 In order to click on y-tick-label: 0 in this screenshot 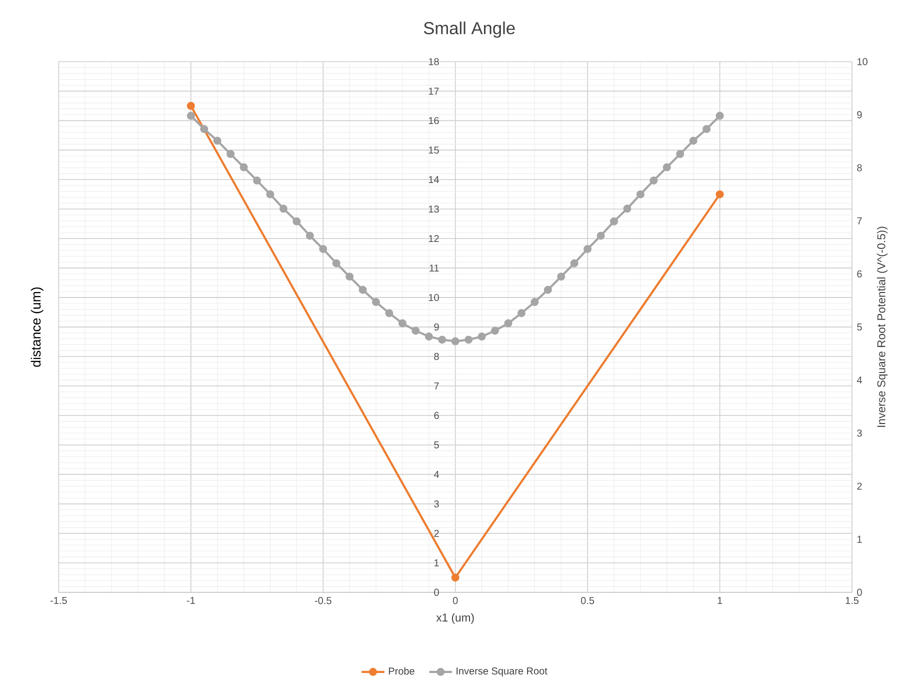, I will do `click(436, 592)`.